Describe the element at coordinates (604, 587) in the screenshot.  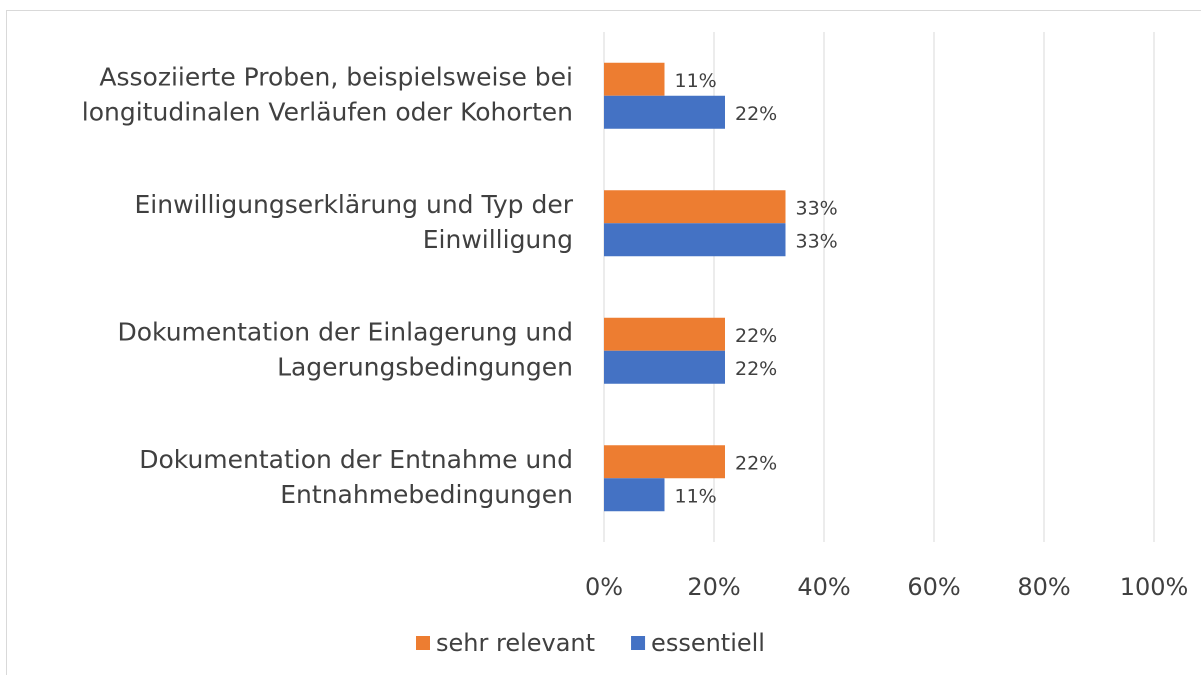
I see `x-tick-label: 0%` at that location.